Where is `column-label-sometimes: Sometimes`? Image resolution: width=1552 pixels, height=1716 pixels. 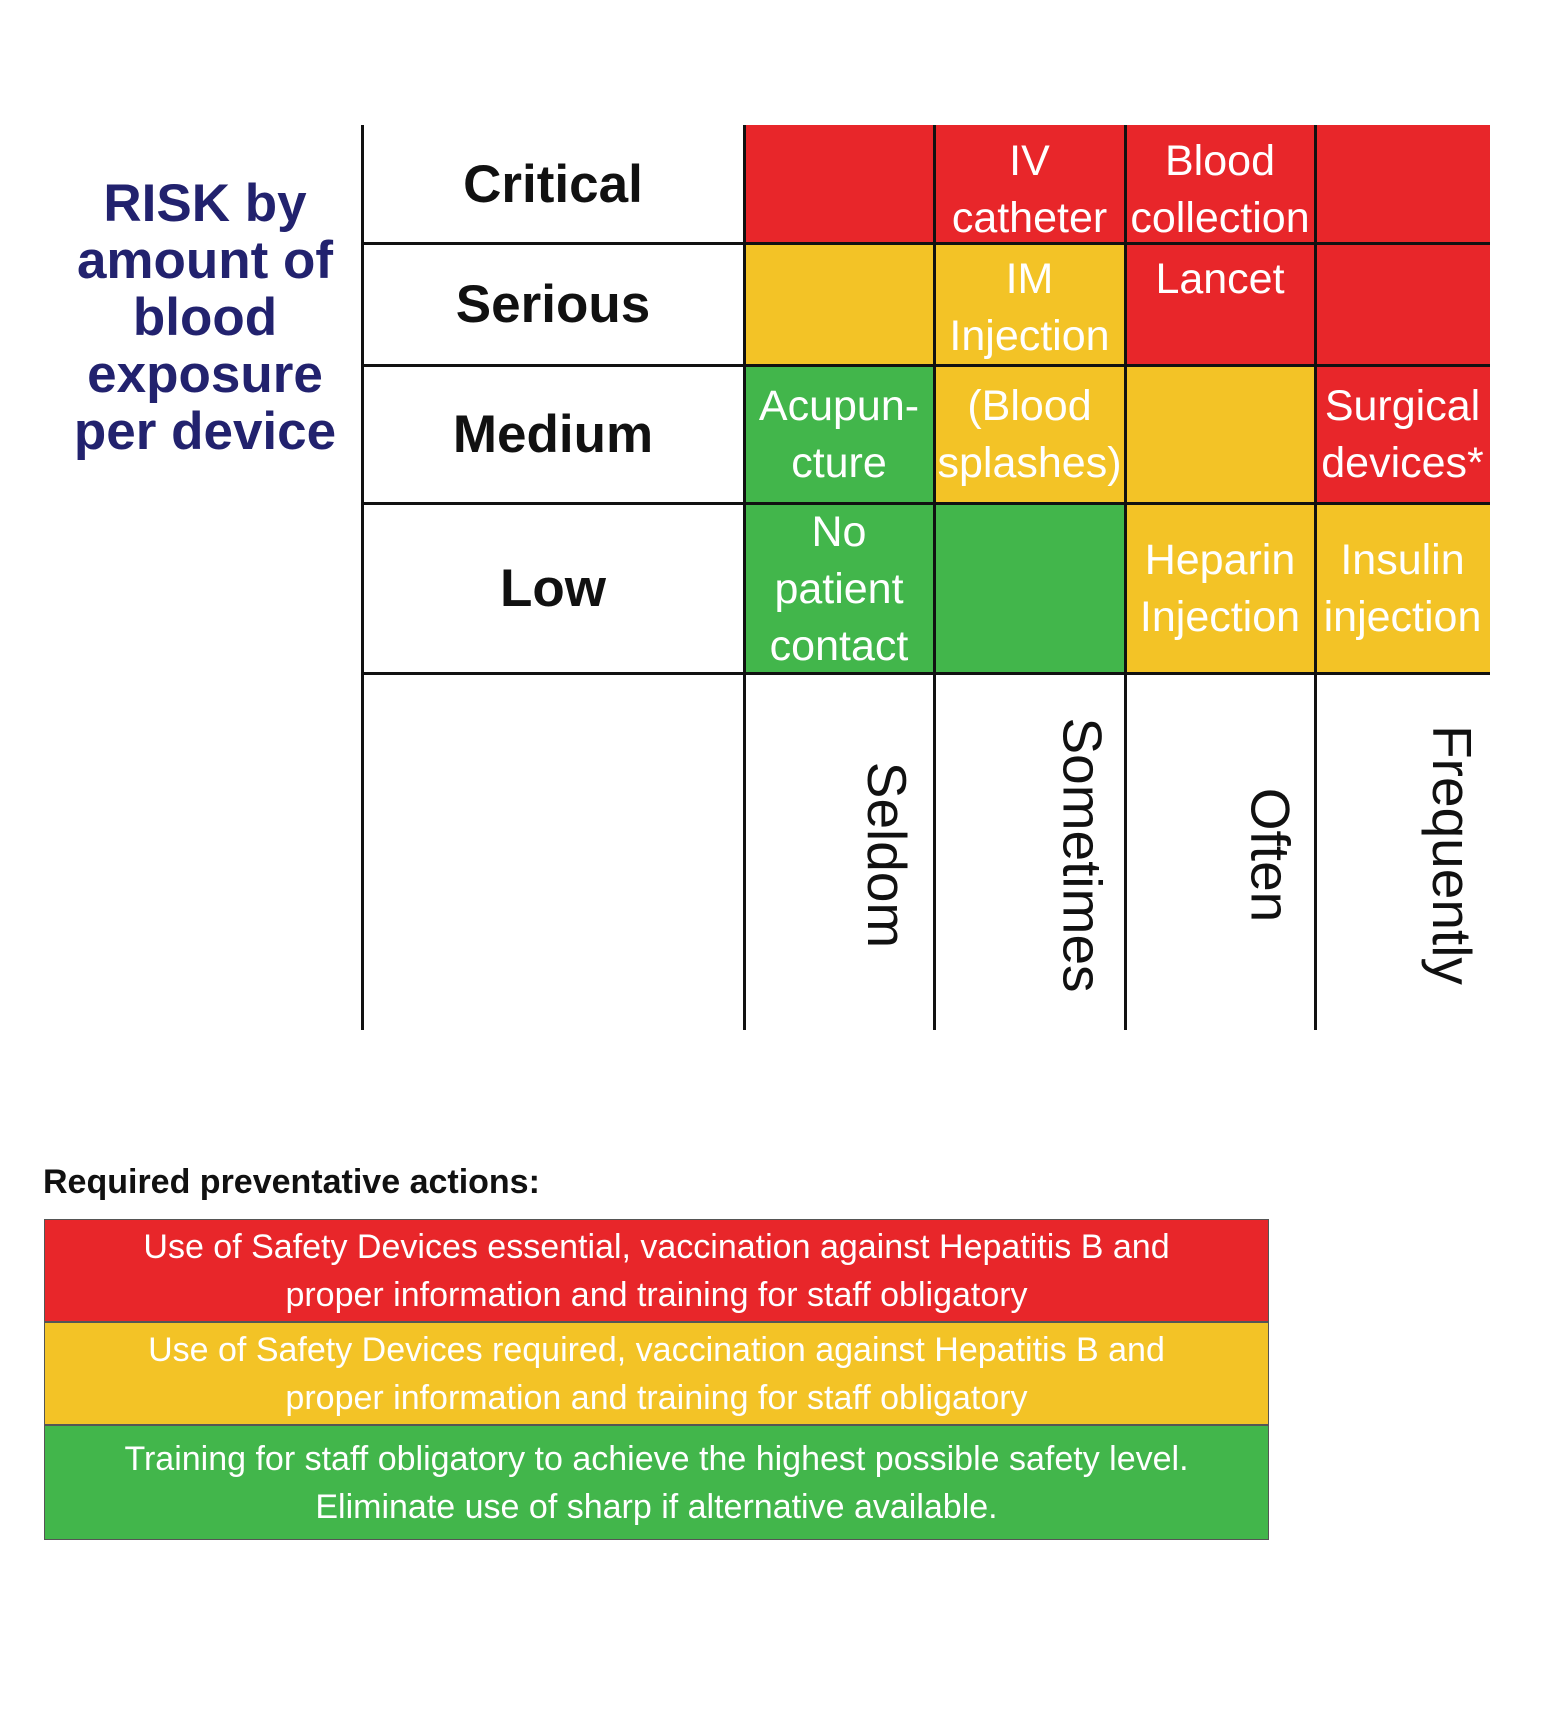
column-label-sometimes: Sometimes is located at coordinates (1083, 855).